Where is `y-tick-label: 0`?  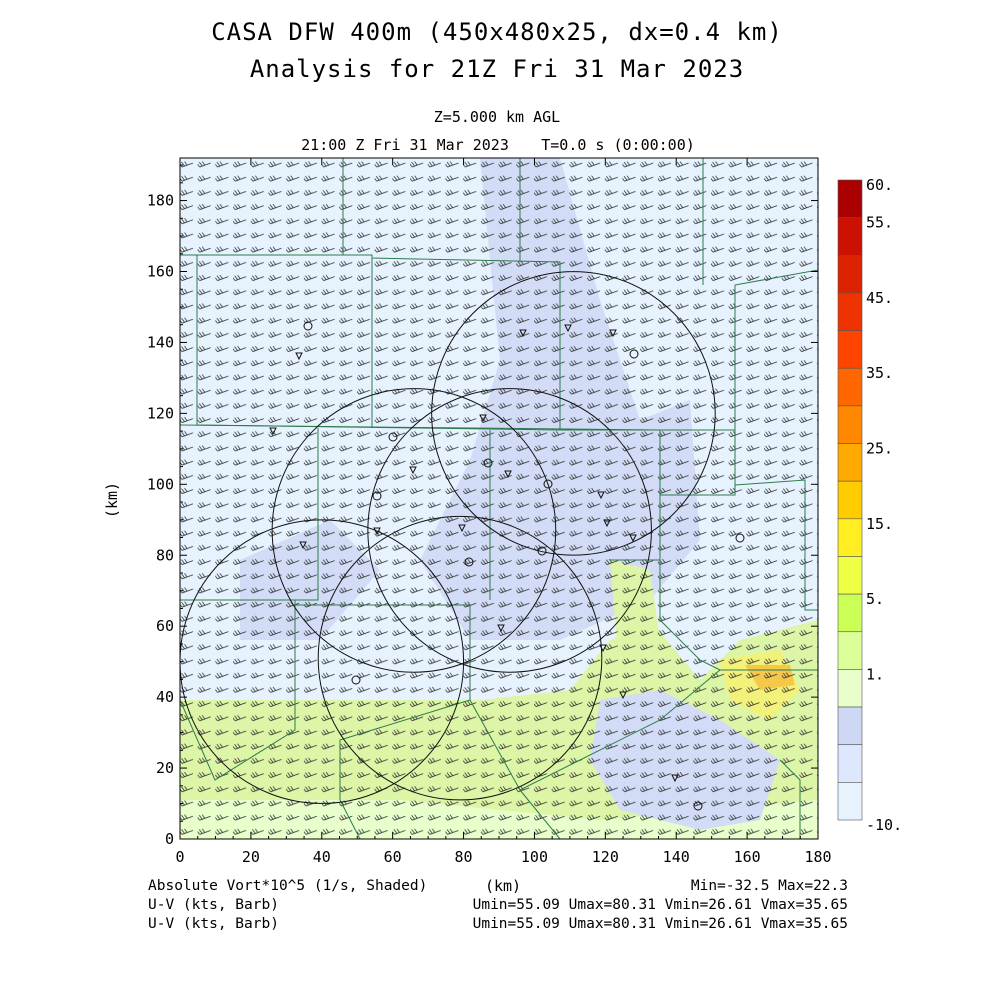
y-tick-label: 0 is located at coordinates (169, 839).